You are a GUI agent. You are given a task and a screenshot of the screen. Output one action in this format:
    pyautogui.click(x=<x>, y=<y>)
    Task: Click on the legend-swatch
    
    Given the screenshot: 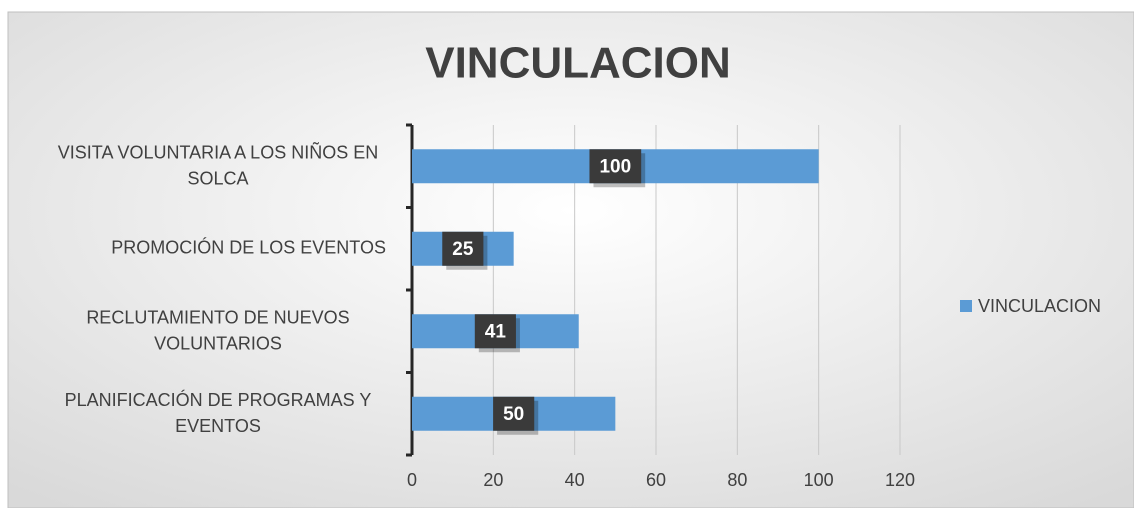 What is the action you would take?
    pyautogui.click(x=966, y=306)
    